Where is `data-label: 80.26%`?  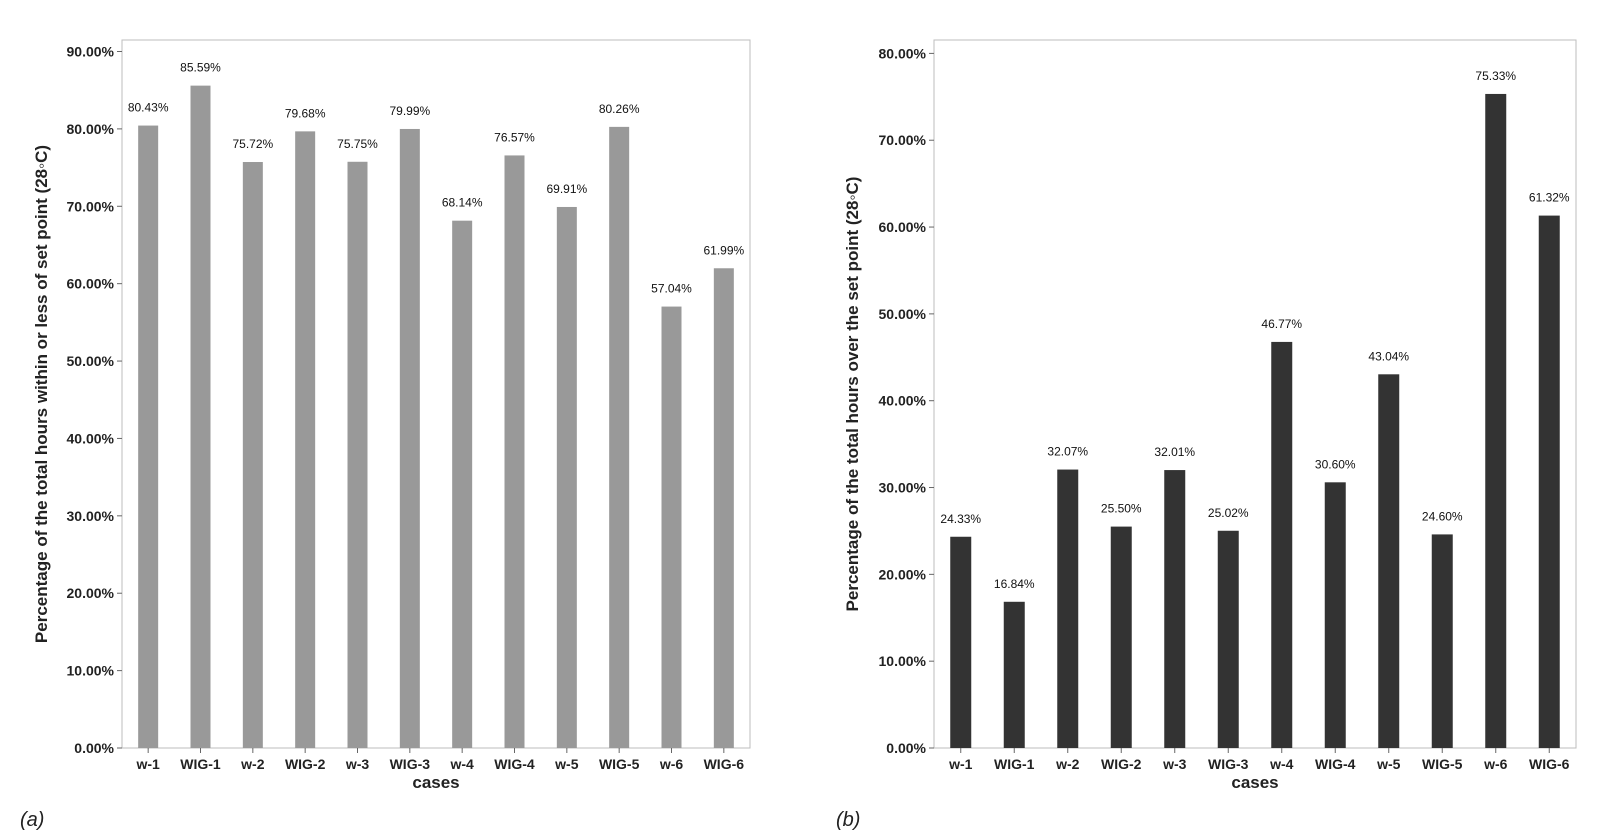 data-label: 80.26% is located at coordinates (619, 109).